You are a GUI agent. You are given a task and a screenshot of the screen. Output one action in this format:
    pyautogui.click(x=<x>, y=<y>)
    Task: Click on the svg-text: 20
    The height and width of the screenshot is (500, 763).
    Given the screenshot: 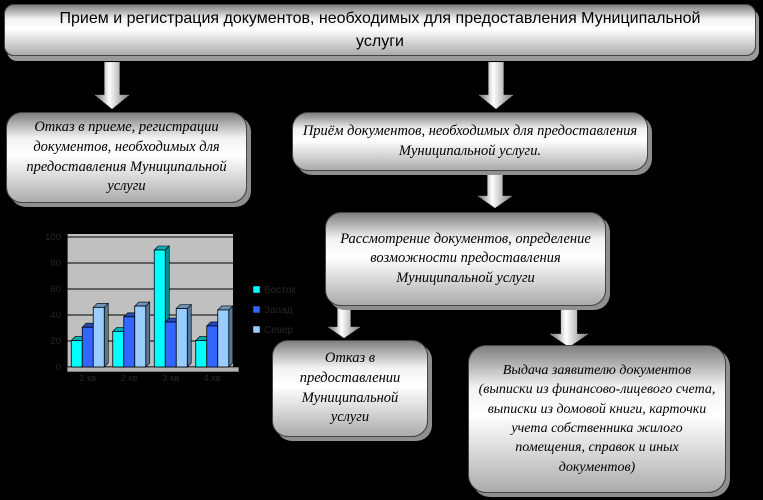 What is the action you would take?
    pyautogui.click(x=55, y=341)
    